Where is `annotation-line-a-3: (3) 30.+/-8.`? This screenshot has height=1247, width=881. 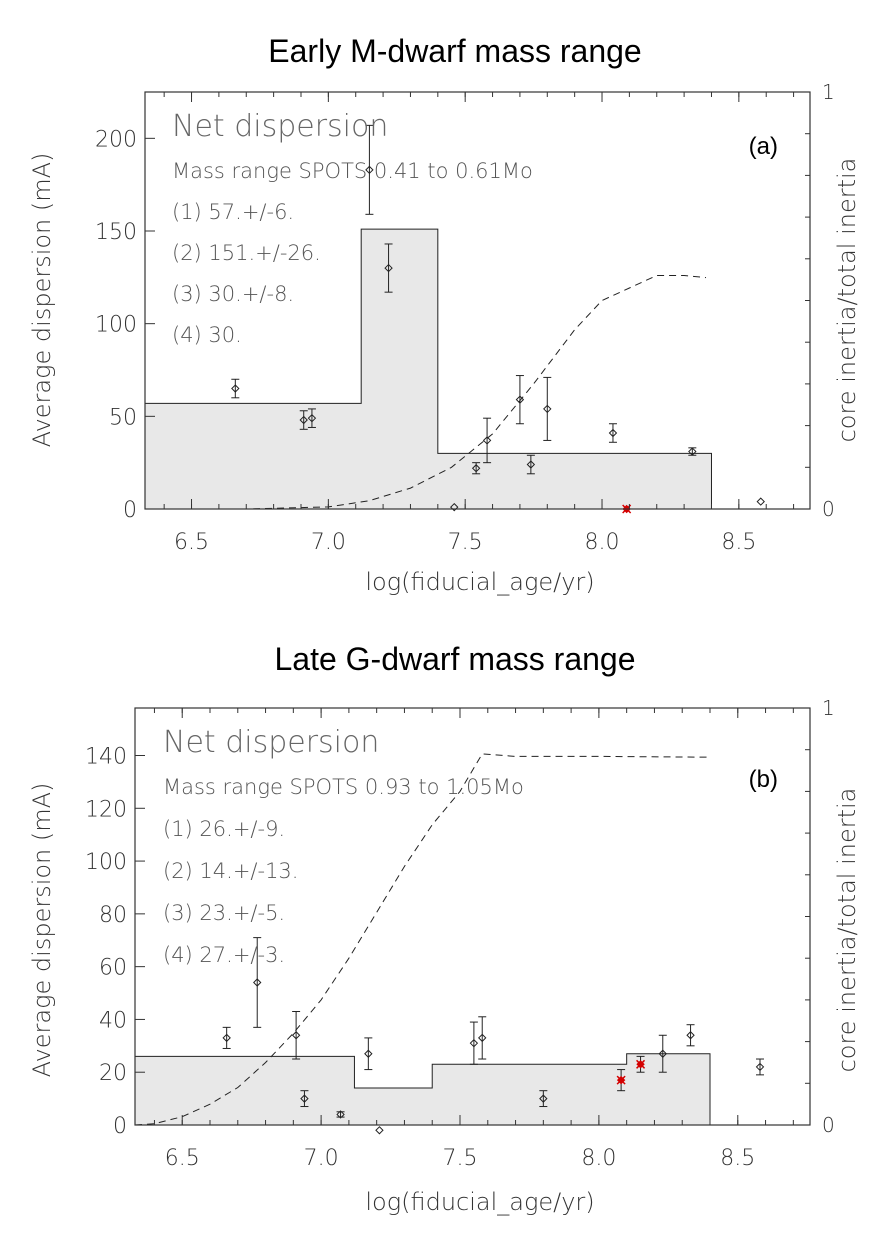 annotation-line-a-3: (3) 30.+/-8. is located at coordinates (233, 294).